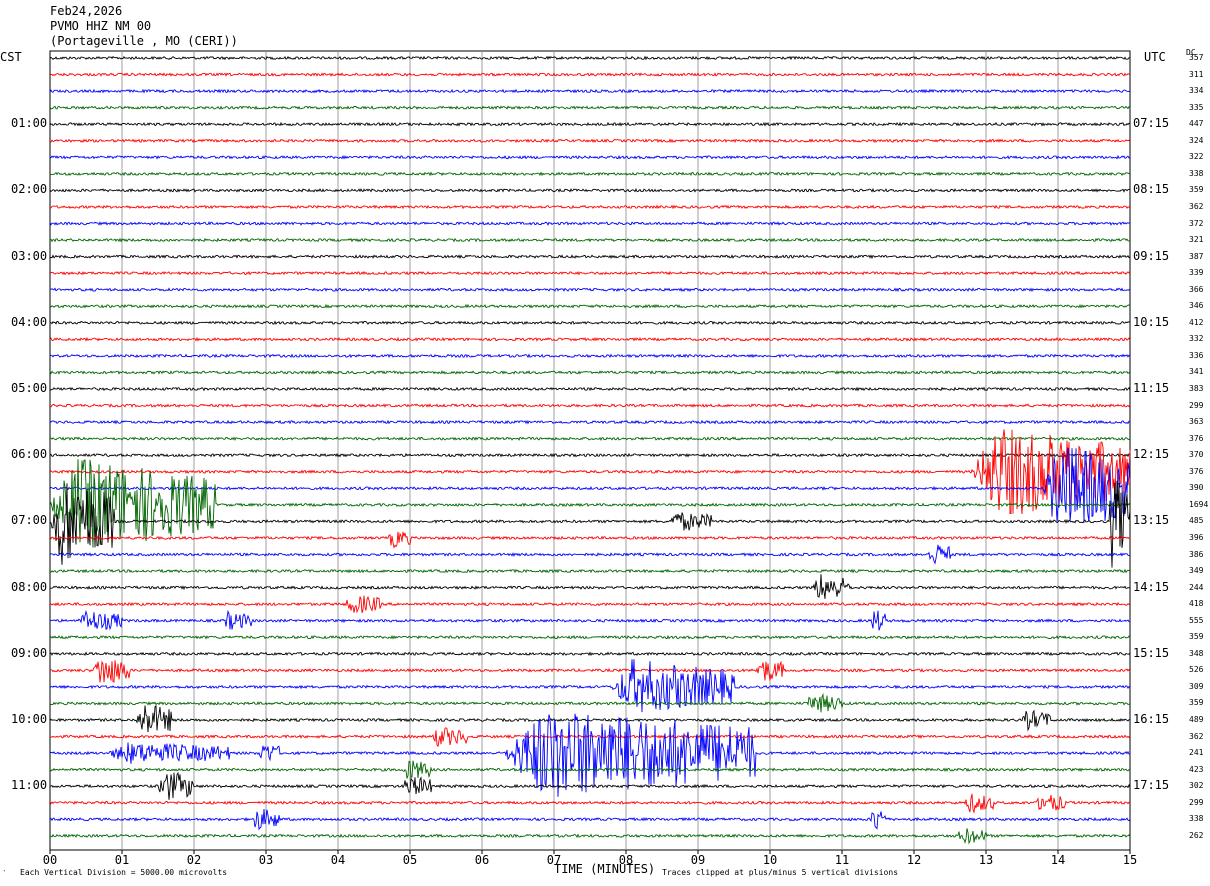 The width and height of the screenshot is (1210, 886). What do you see at coordinates (626, 860) in the screenshot?
I see `x-tick-label: 08` at bounding box center [626, 860].